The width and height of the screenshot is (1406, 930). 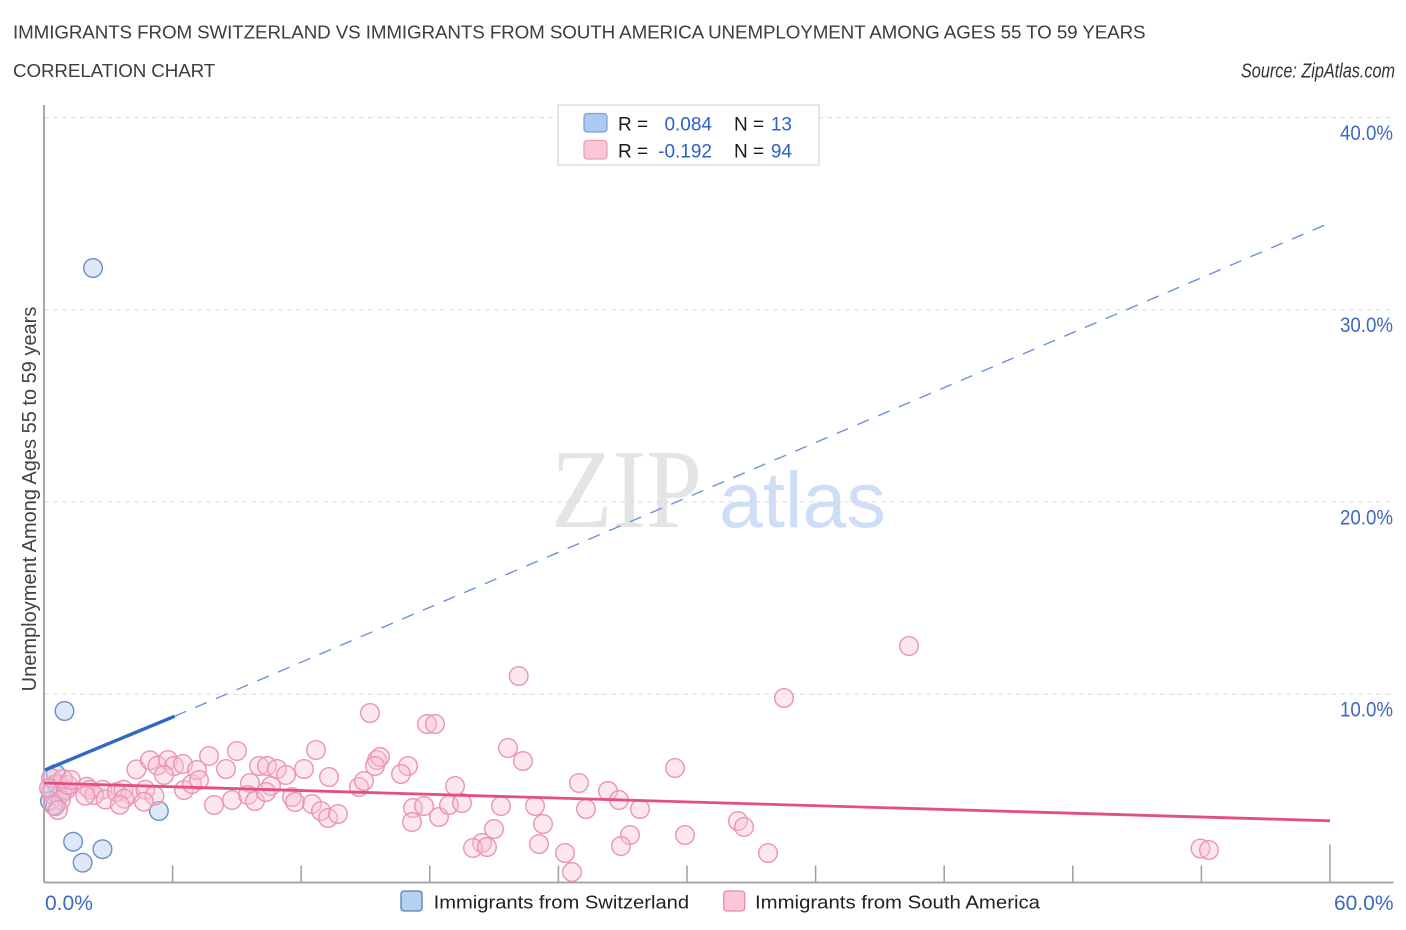 I want to click on svg-text: atlas, so click(x=802, y=499).